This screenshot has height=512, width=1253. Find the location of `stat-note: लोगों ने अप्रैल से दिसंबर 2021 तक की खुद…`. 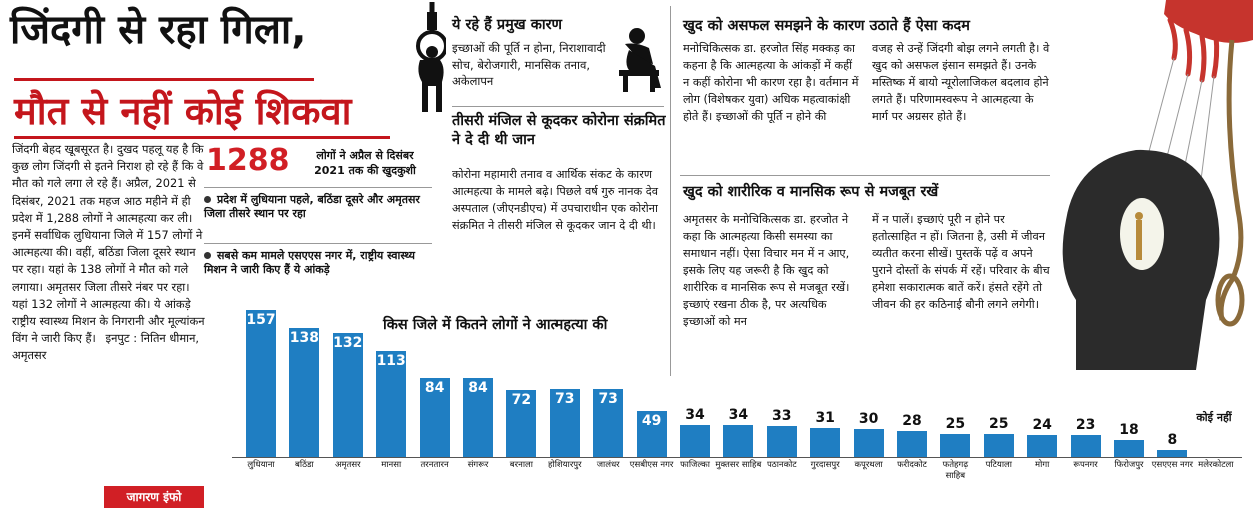

stat-note: लोगों ने अप्रैल से दिसंबर 2021 तक की खुद… is located at coordinates (365, 163).